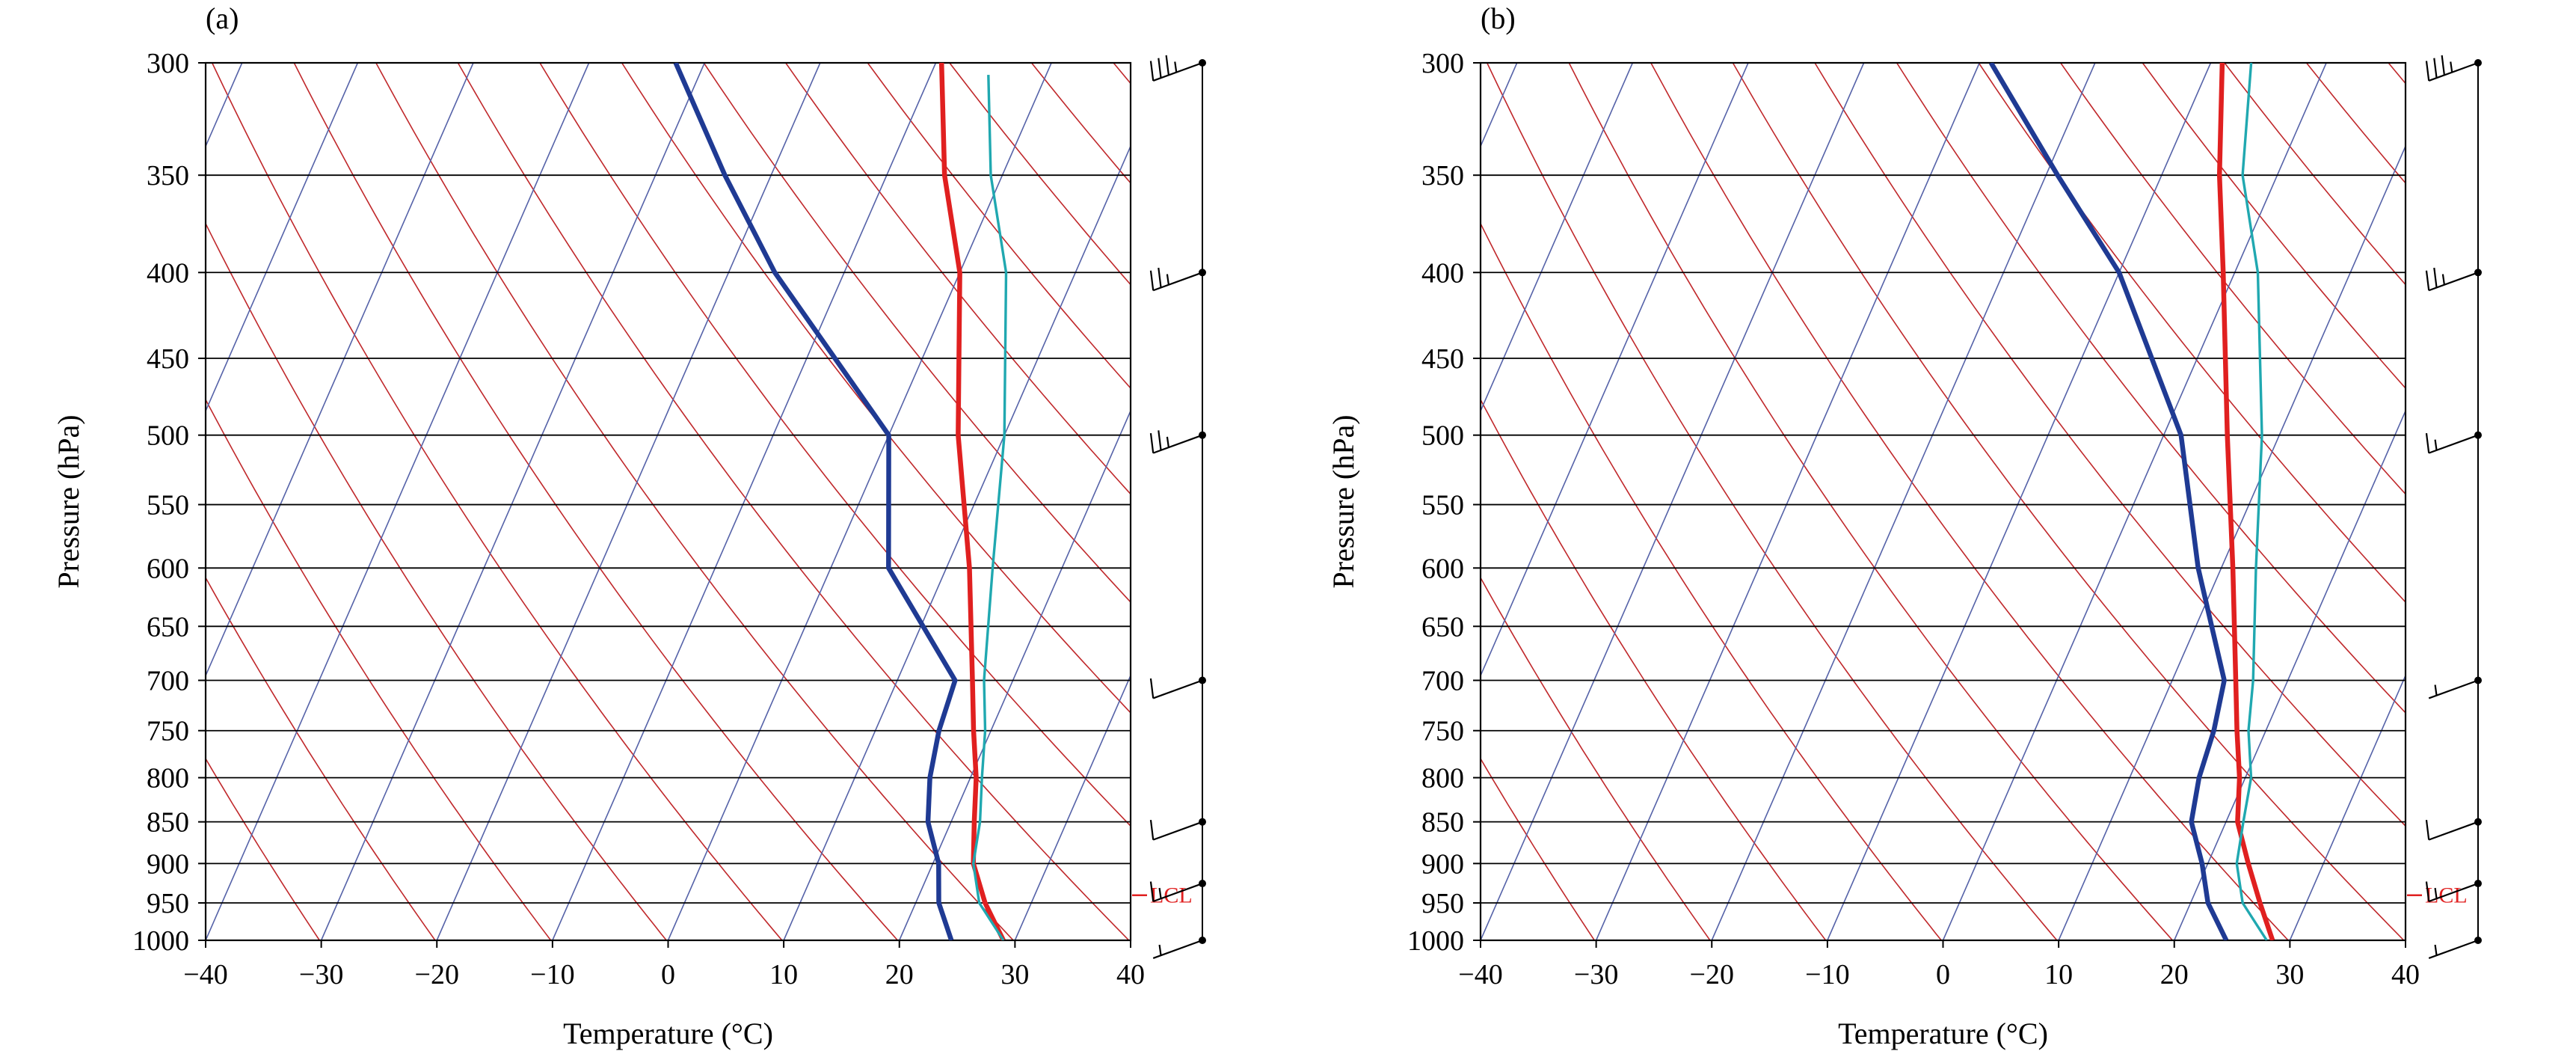  Describe the element at coordinates (168, 731) in the screenshot. I see `y-tick-label: 750` at that location.